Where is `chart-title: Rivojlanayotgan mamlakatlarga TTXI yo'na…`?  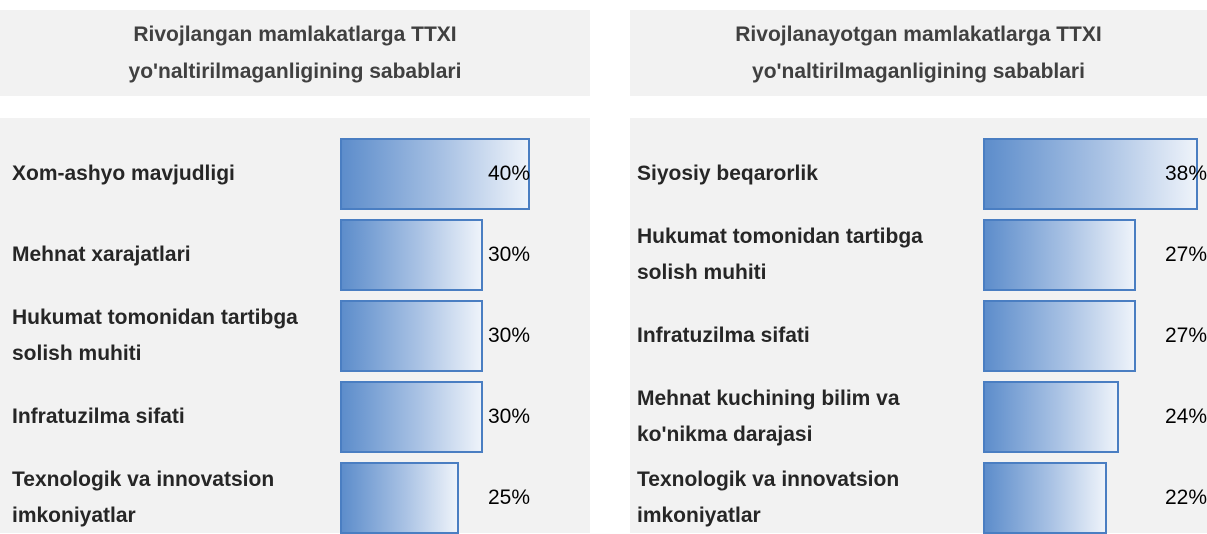
chart-title: Rivojlanayotgan mamlakatlarga TTXI yo'na… is located at coordinates (918, 53).